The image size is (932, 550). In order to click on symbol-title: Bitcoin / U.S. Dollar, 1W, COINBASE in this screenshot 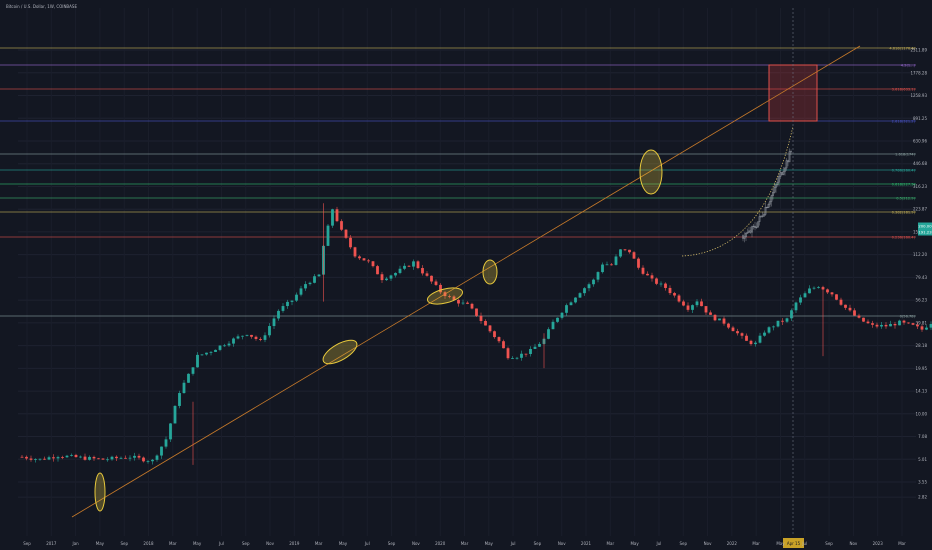, I will do `click(41, 6)`.